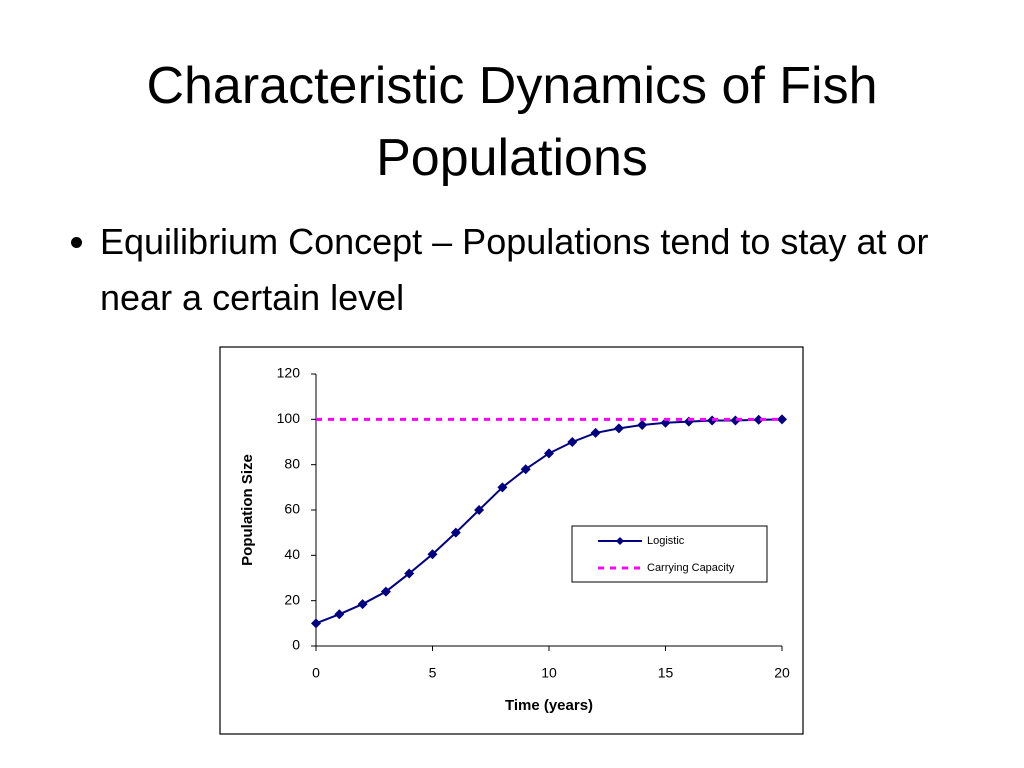 Image resolution: width=1024 pixels, height=768 pixels. What do you see at coordinates (620, 541) in the screenshot?
I see `legend-marker` at bounding box center [620, 541].